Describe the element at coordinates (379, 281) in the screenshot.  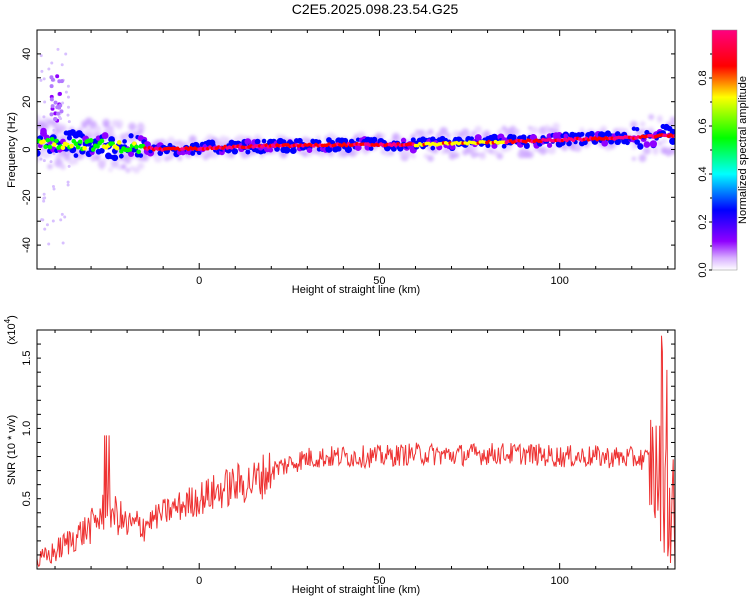
I see `x-tick-label: 50` at that location.